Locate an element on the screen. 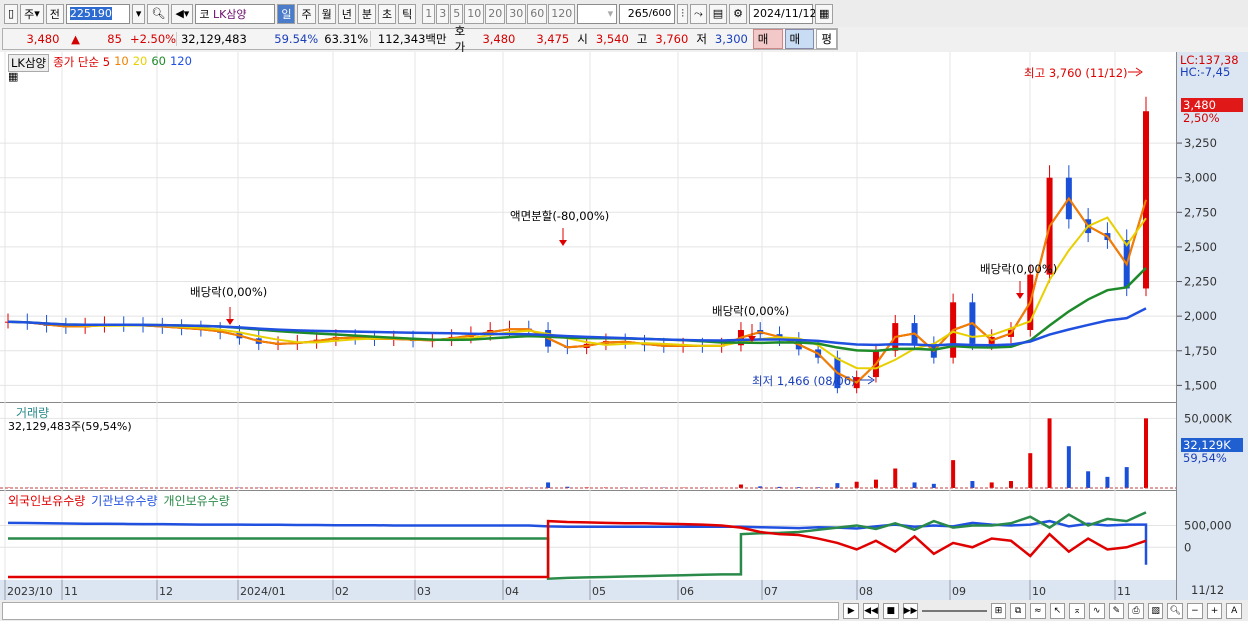 This screenshot has width=1248, height=621. legend-individual: 개인보유수량 is located at coordinates (196, 501).